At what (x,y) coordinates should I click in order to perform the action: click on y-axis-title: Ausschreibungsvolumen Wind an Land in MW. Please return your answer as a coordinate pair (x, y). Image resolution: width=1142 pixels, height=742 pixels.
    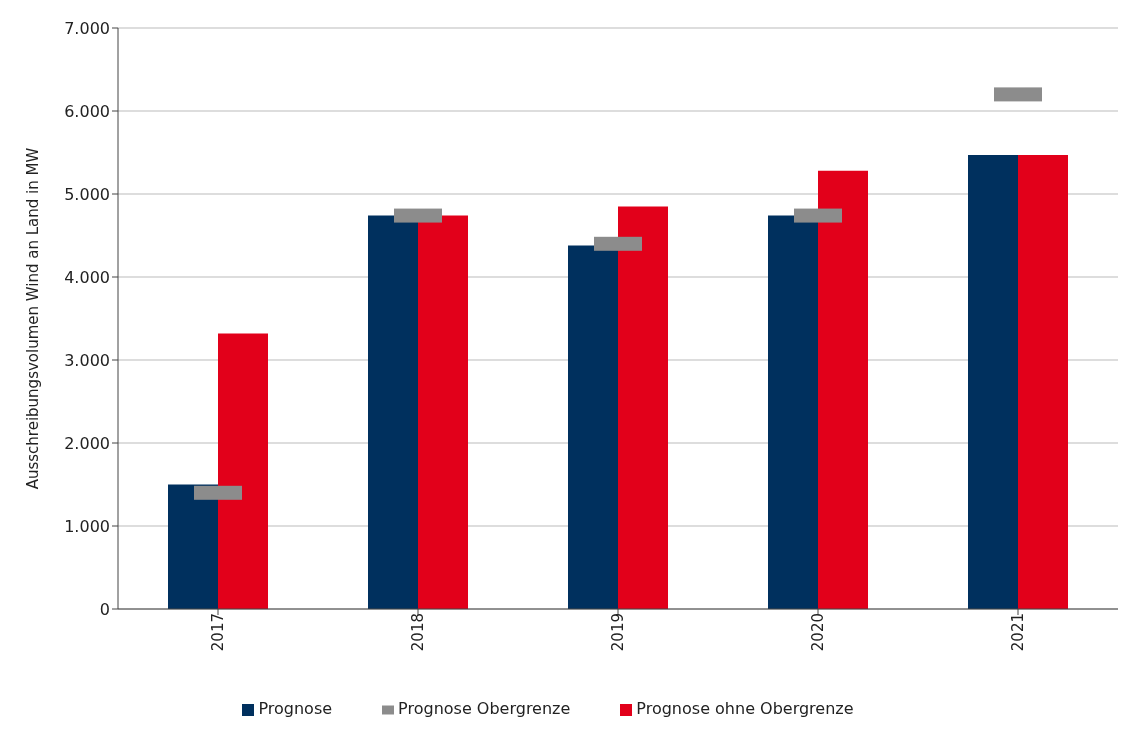
    Looking at the image, I should click on (33, 318).